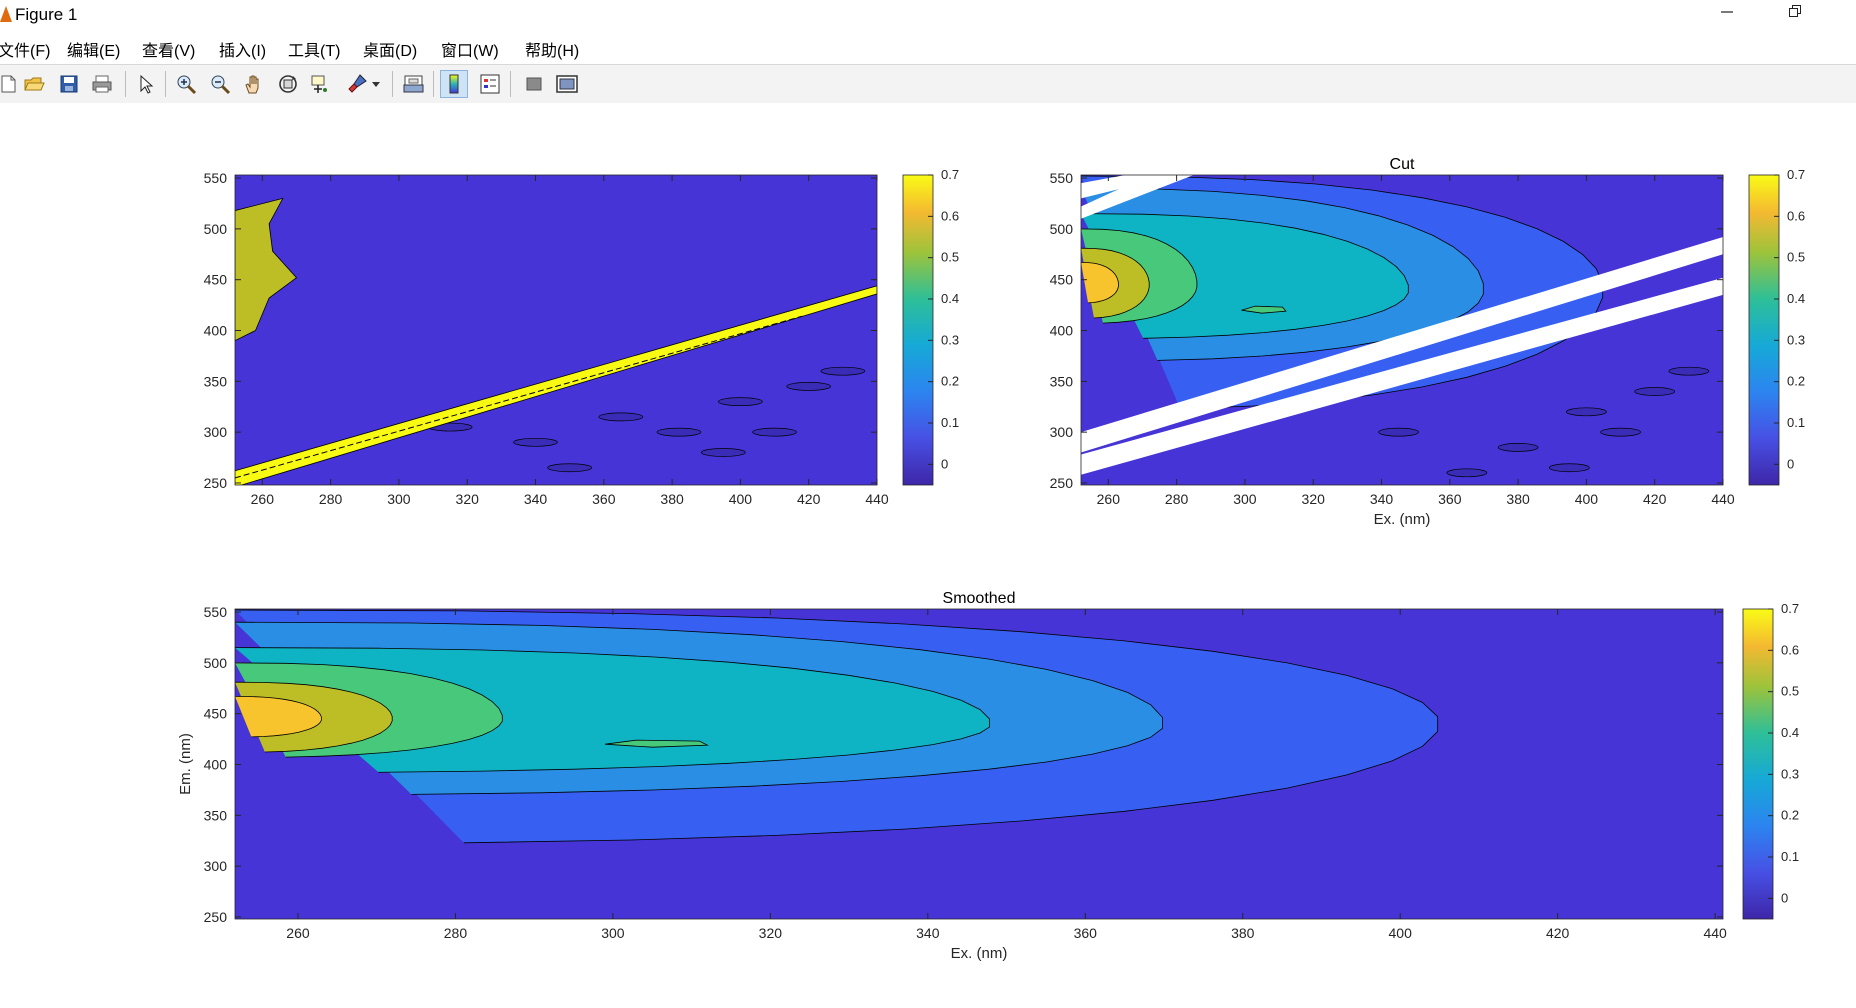 The height and width of the screenshot is (1008, 1856). I want to click on open-file-button, so click(34, 84).